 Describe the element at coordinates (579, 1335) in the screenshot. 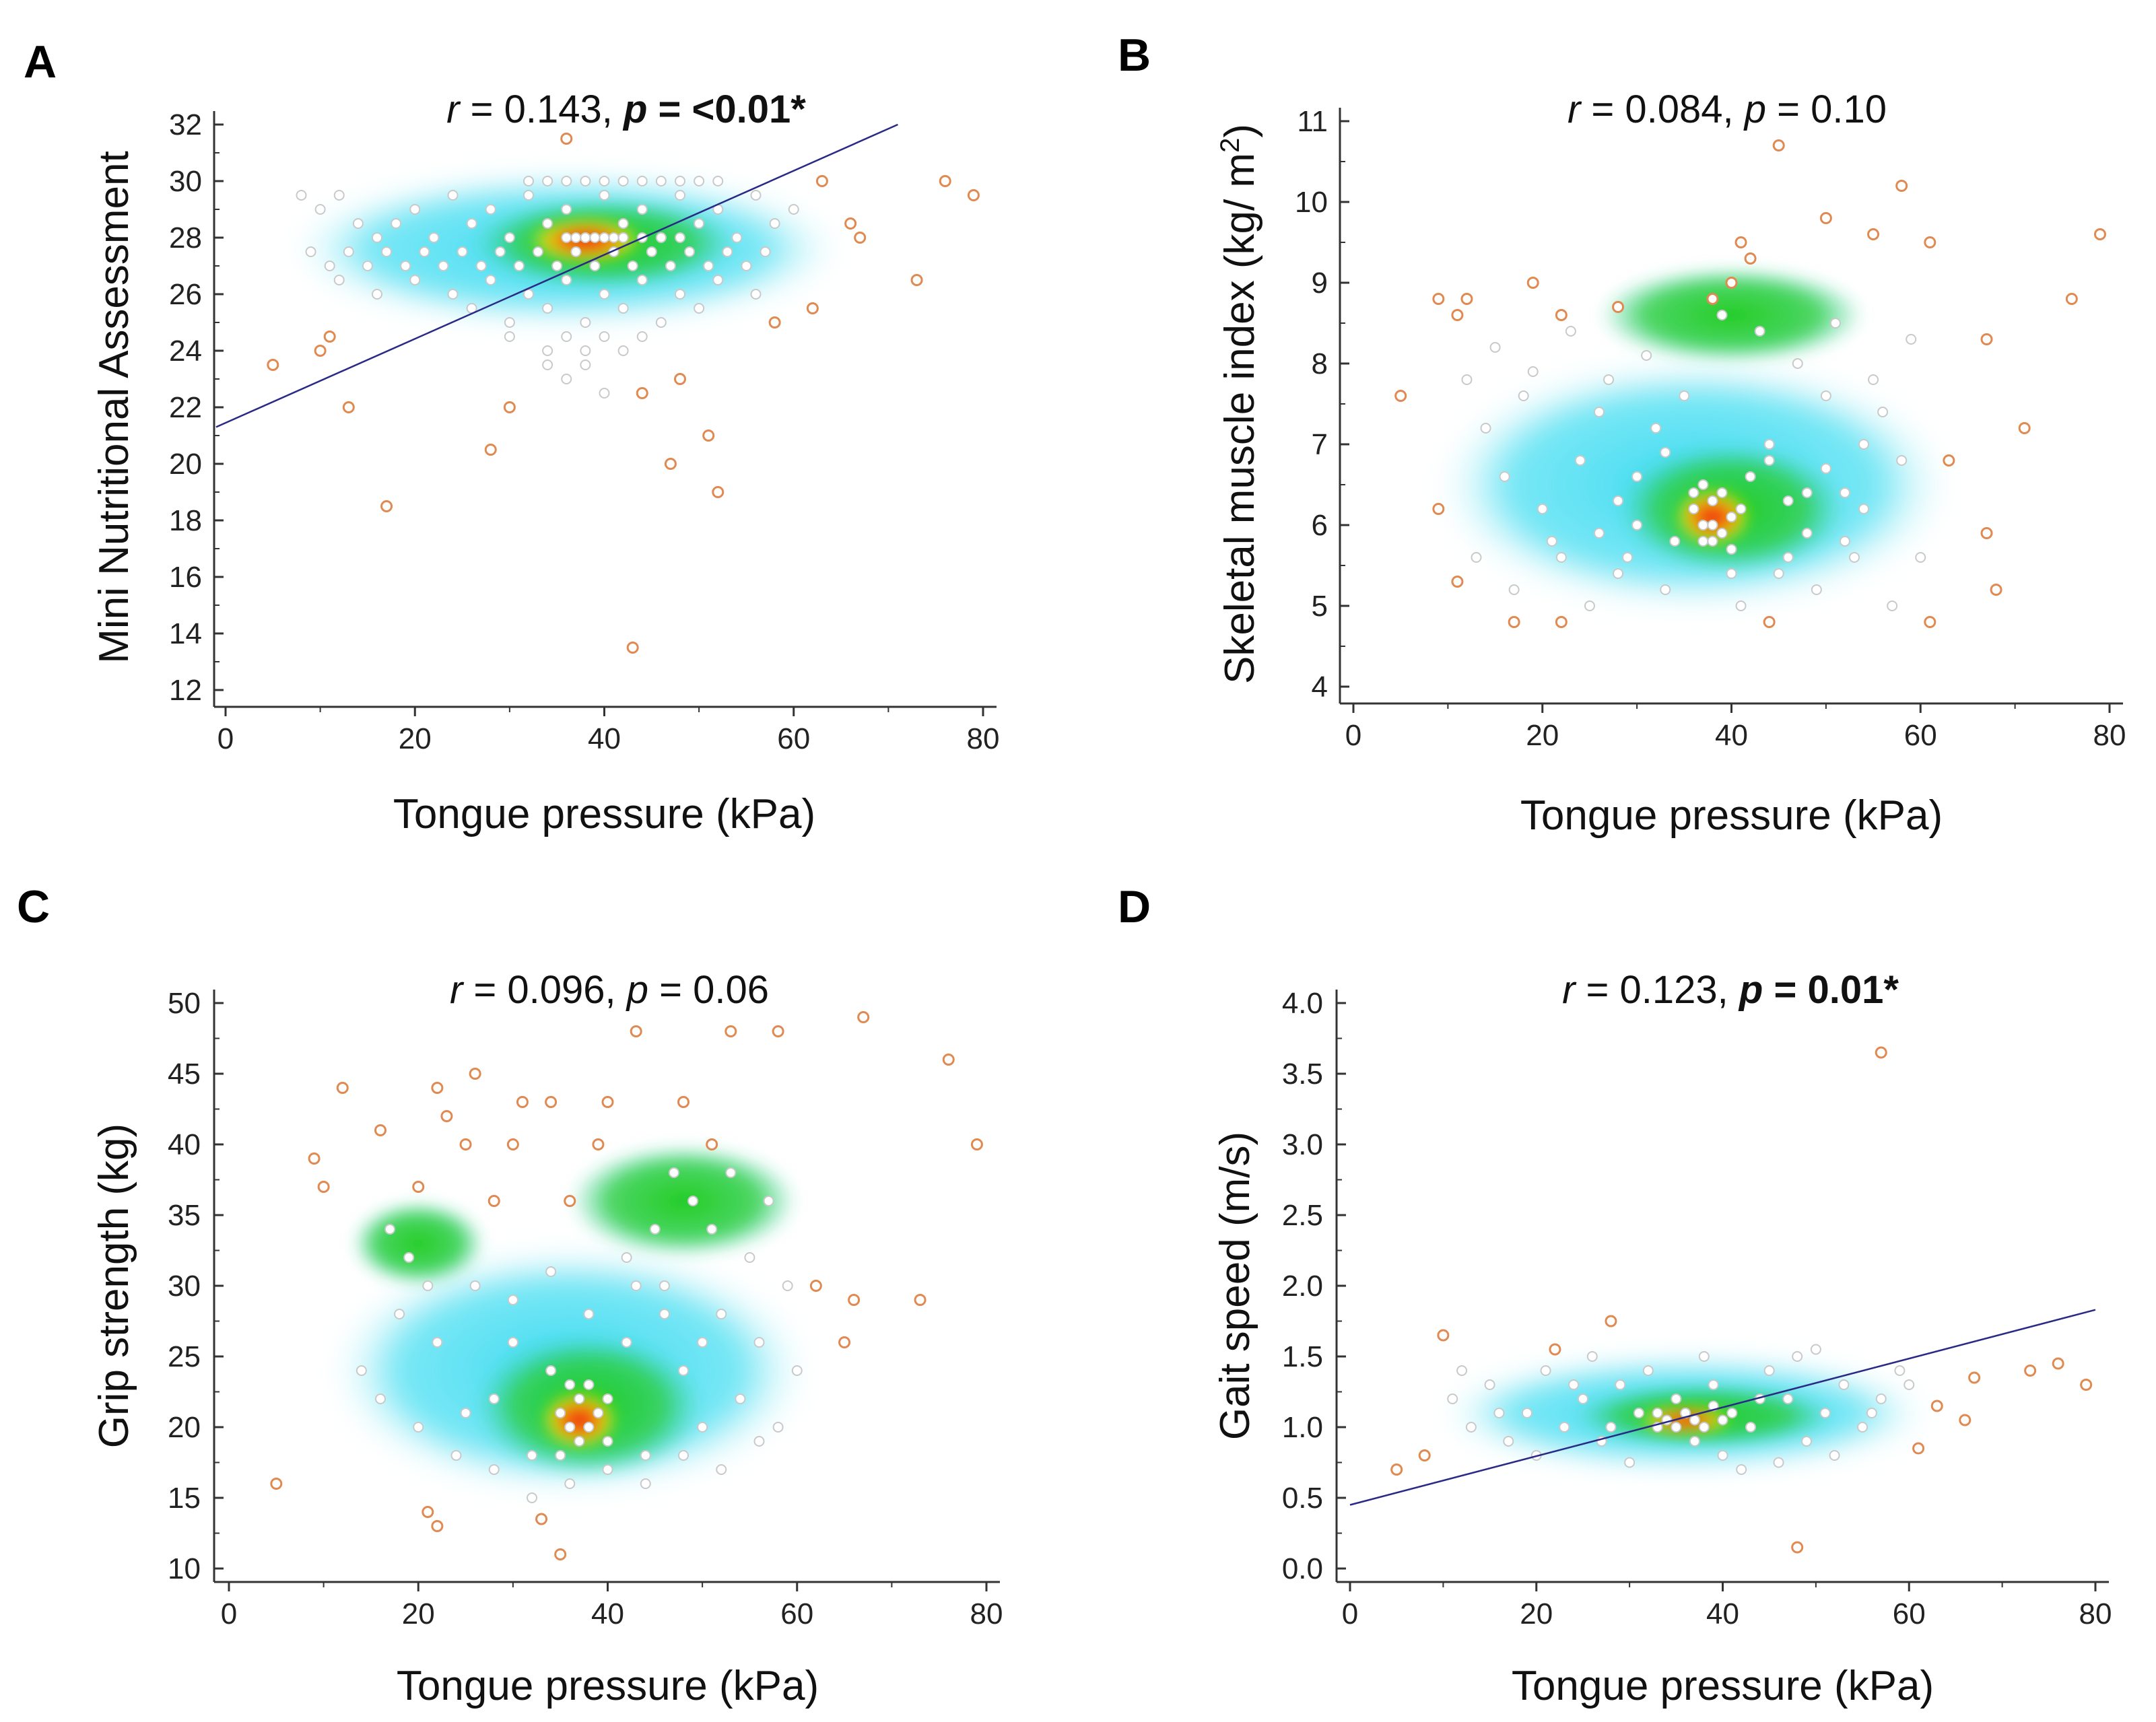

I see `data-points` at that location.